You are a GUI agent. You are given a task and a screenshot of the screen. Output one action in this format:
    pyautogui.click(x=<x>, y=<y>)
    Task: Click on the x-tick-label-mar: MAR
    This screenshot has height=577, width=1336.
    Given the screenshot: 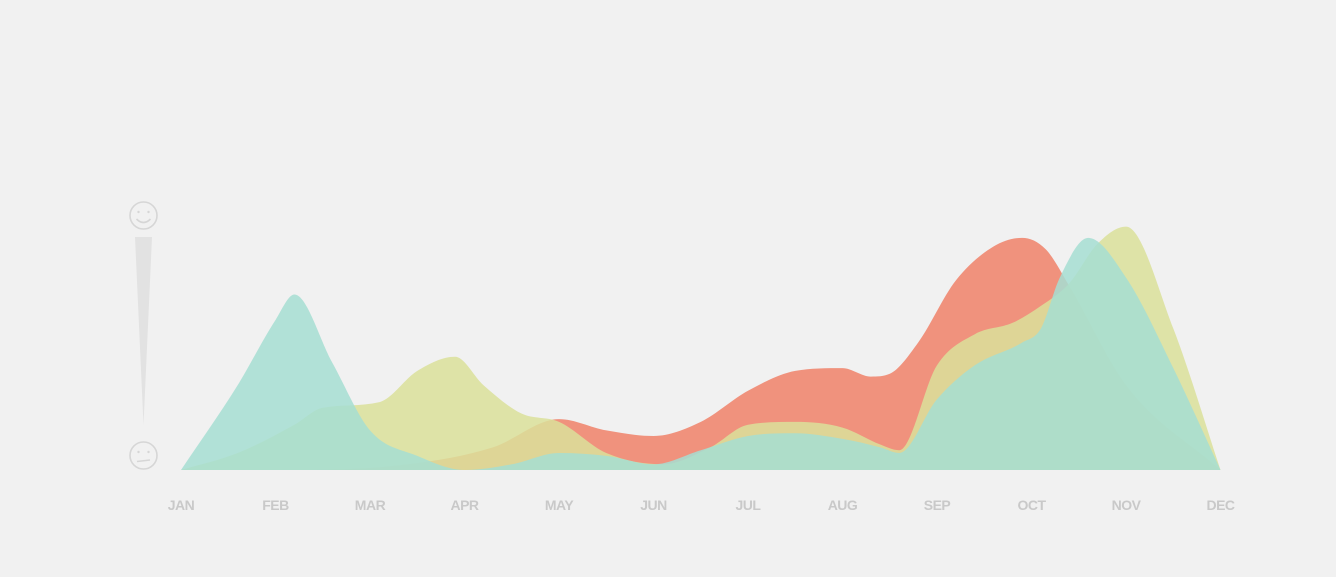 What is the action you would take?
    pyautogui.click(x=370, y=505)
    